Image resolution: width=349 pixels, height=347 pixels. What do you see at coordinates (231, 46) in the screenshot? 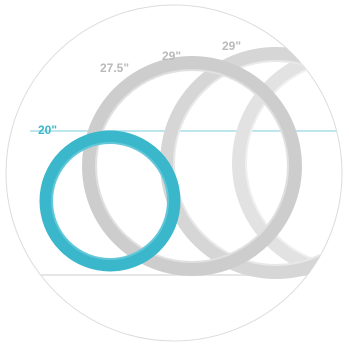
I see `label-29-inch-b: 29"` at bounding box center [231, 46].